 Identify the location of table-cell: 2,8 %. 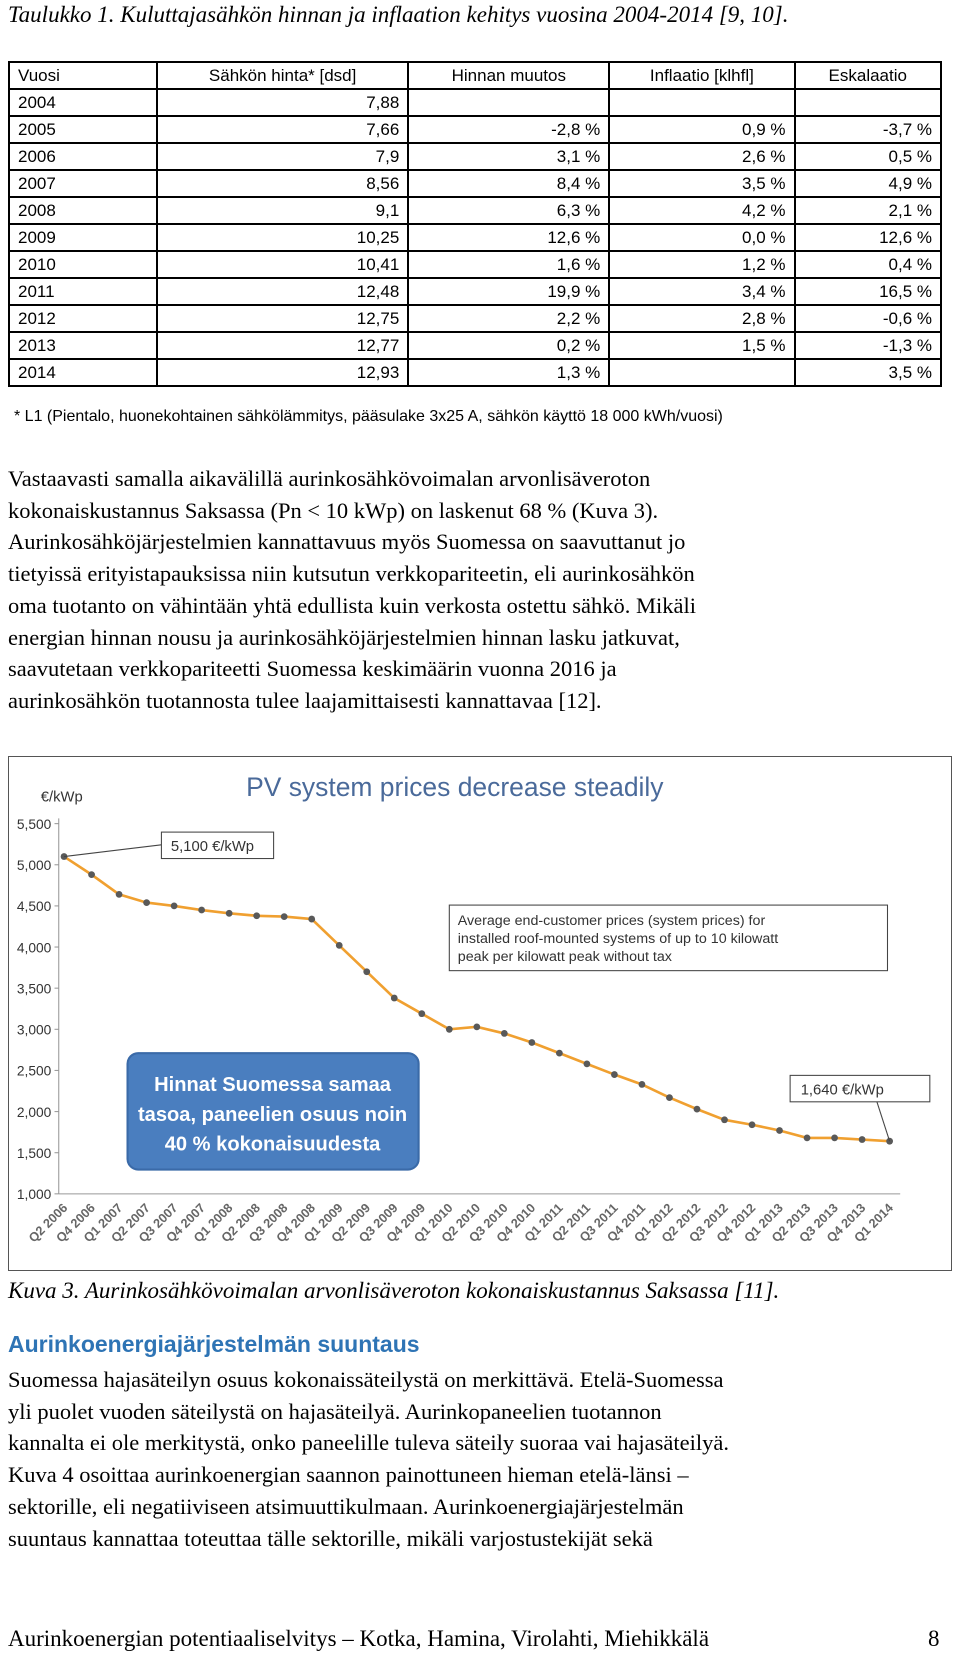
(702, 318).